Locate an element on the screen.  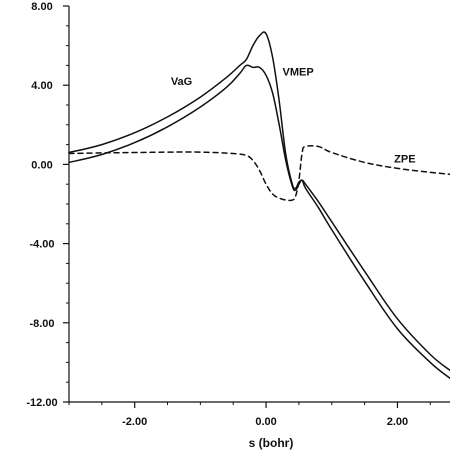
x-axis: -2.00 0.00 2.00 s (bohr) is located at coordinates (259, 425).